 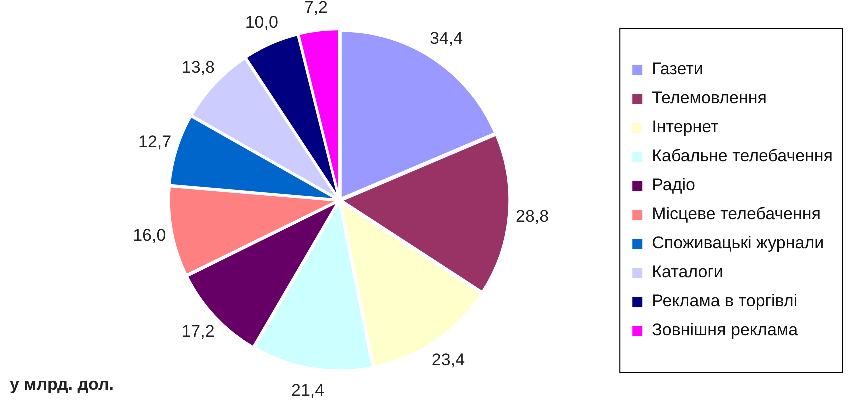 What do you see at coordinates (678, 69) in the screenshot?
I see `legend-label: Газети` at bounding box center [678, 69].